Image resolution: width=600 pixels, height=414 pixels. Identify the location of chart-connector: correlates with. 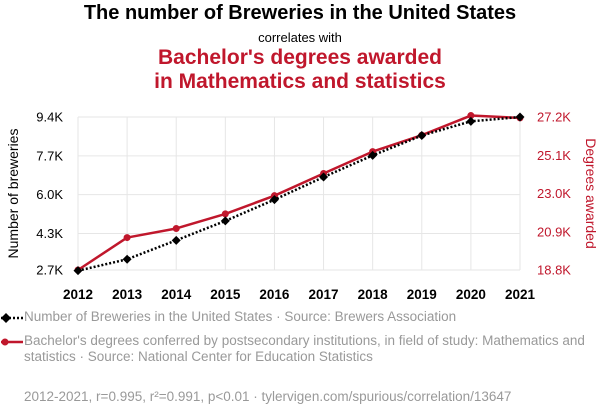
(300, 37).